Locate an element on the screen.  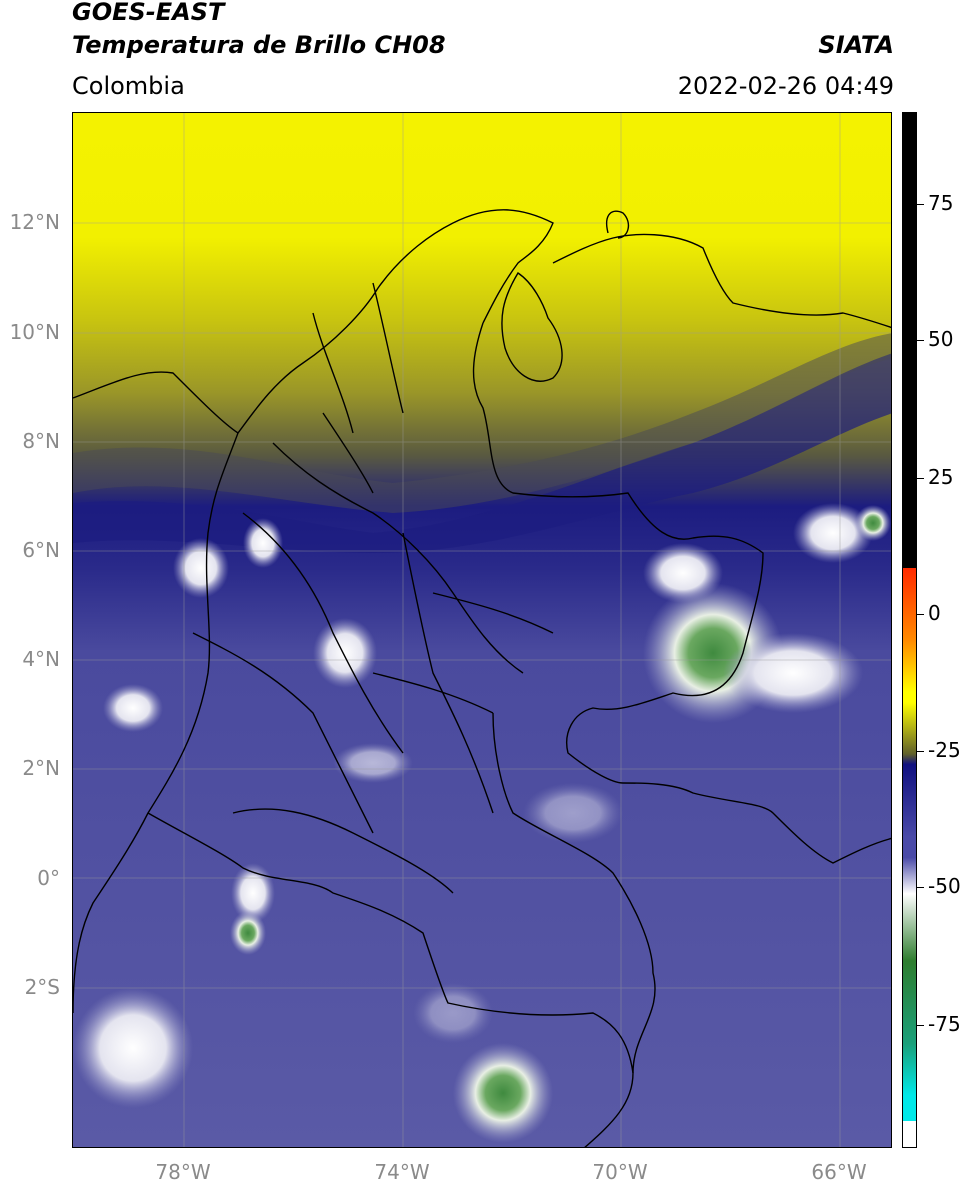
colorbar-tick-label: 75 is located at coordinates (941, 203).